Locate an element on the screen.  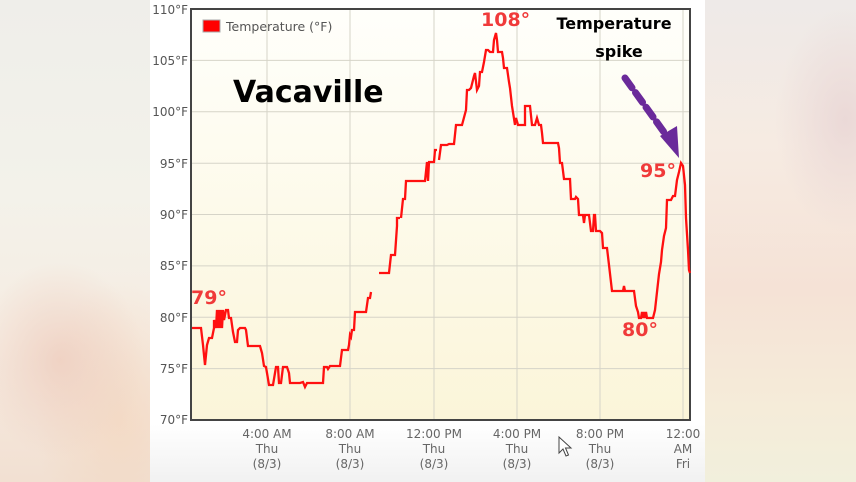
x-tick-8pm-date: (8/3) is located at coordinates (600, 464).